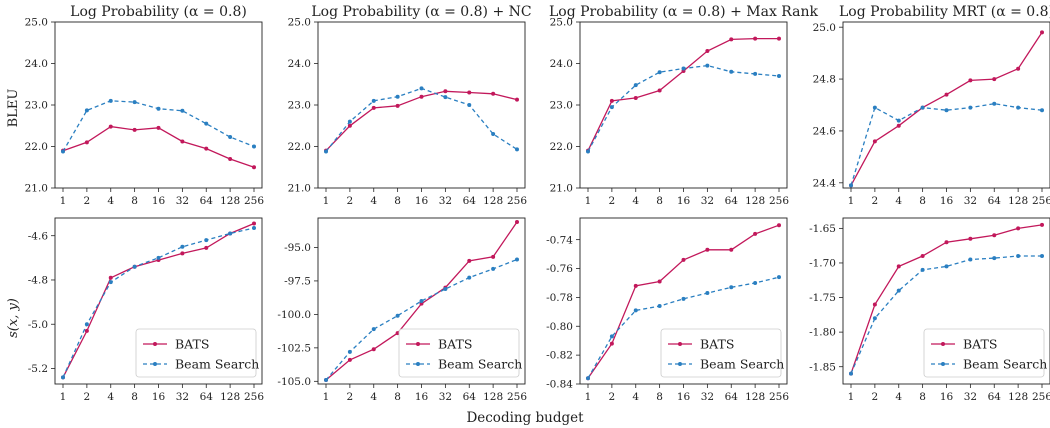  Describe the element at coordinates (943, 364) in the screenshot. I see `legend-beam-marker` at that location.